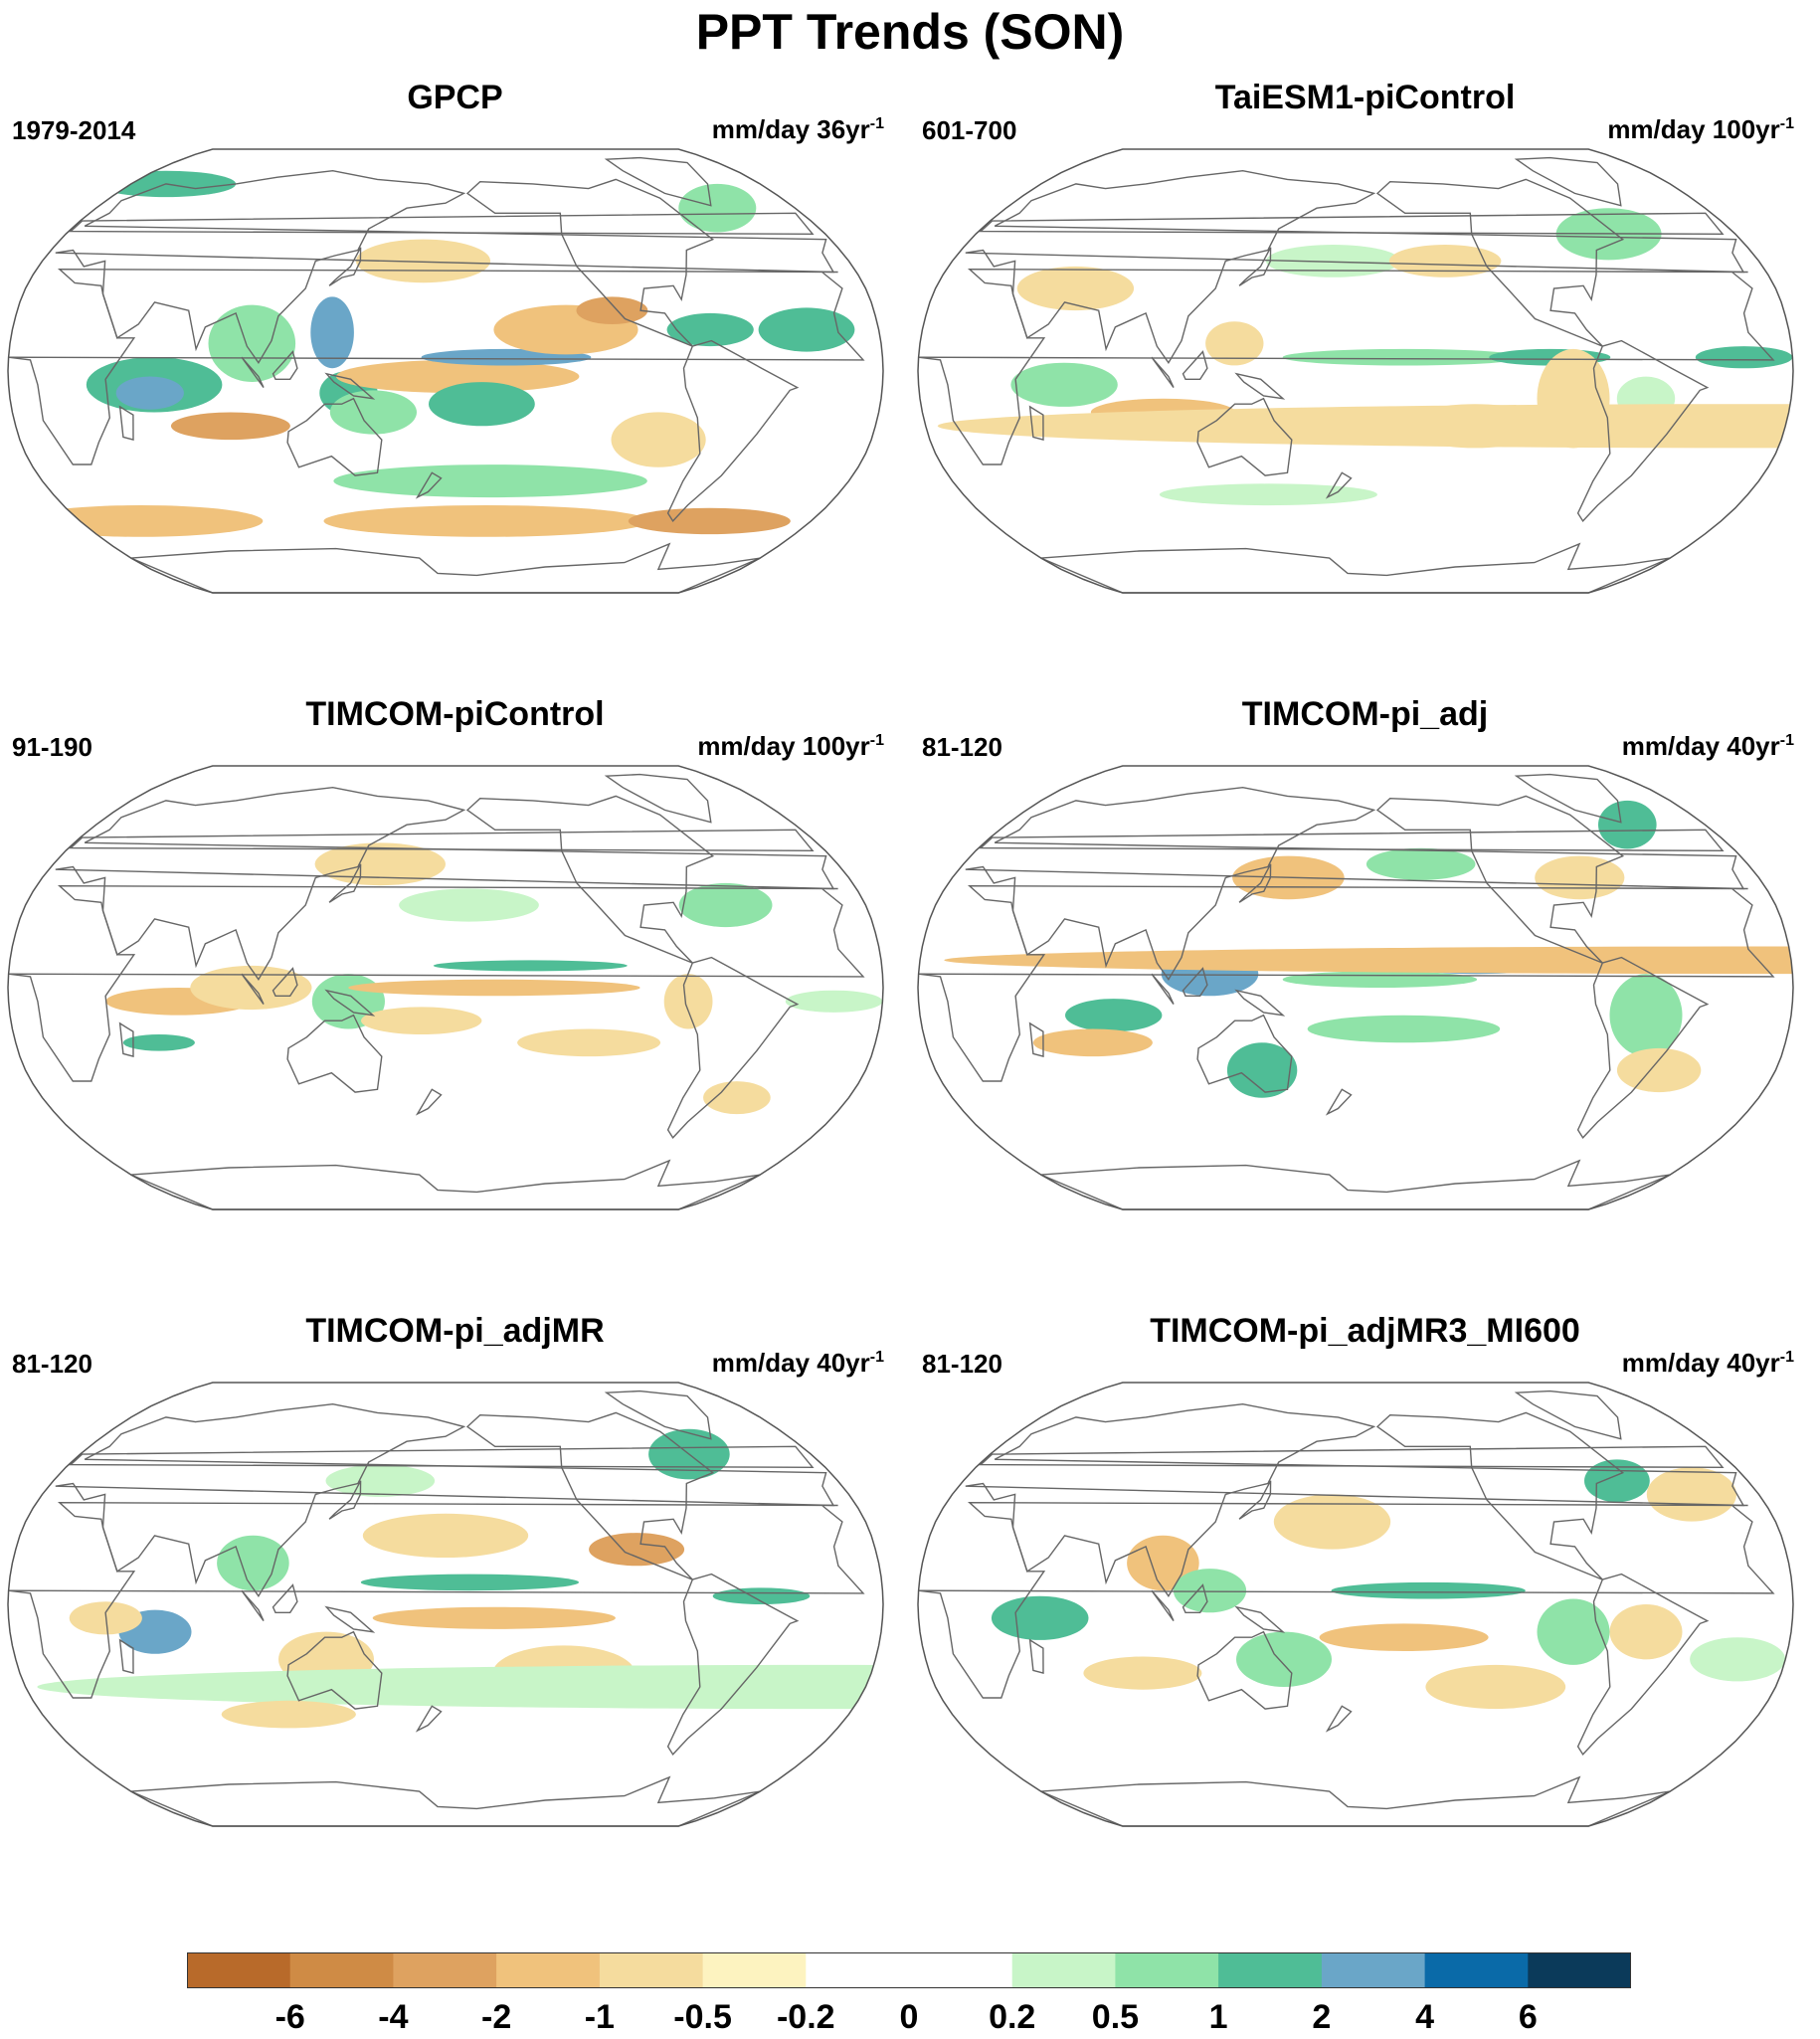 The image size is (1820, 2039). What do you see at coordinates (52, 747) in the screenshot?
I see `panel-period: 91-190` at bounding box center [52, 747].